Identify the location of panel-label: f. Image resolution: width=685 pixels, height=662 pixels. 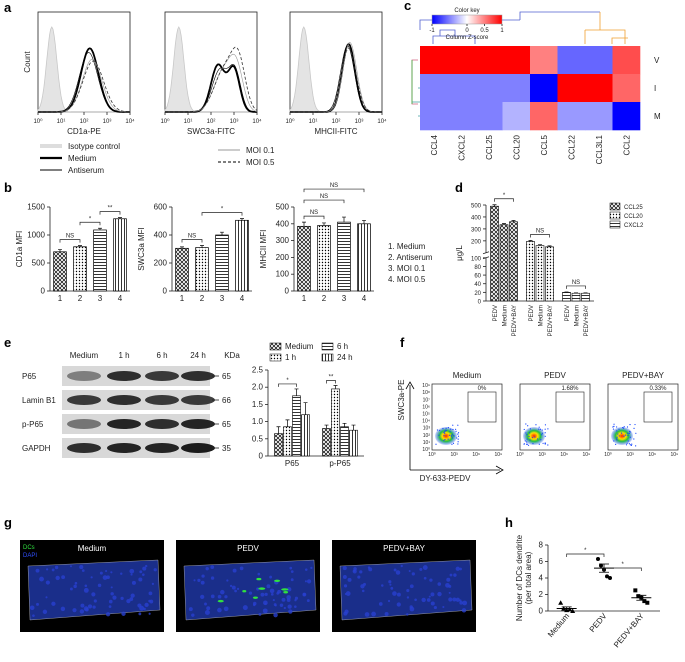
(402, 342).